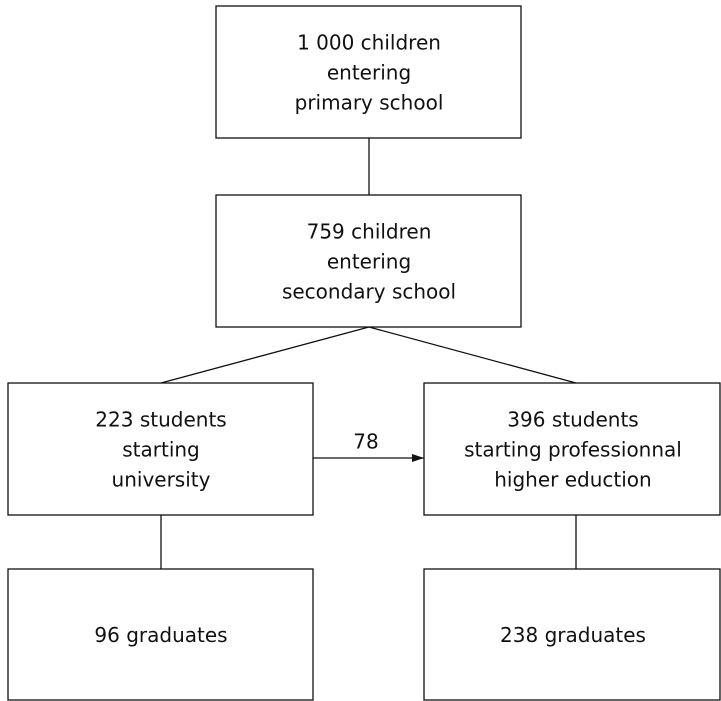 The height and width of the screenshot is (701, 721). I want to click on node-label: starting professionnal, so click(573, 450).